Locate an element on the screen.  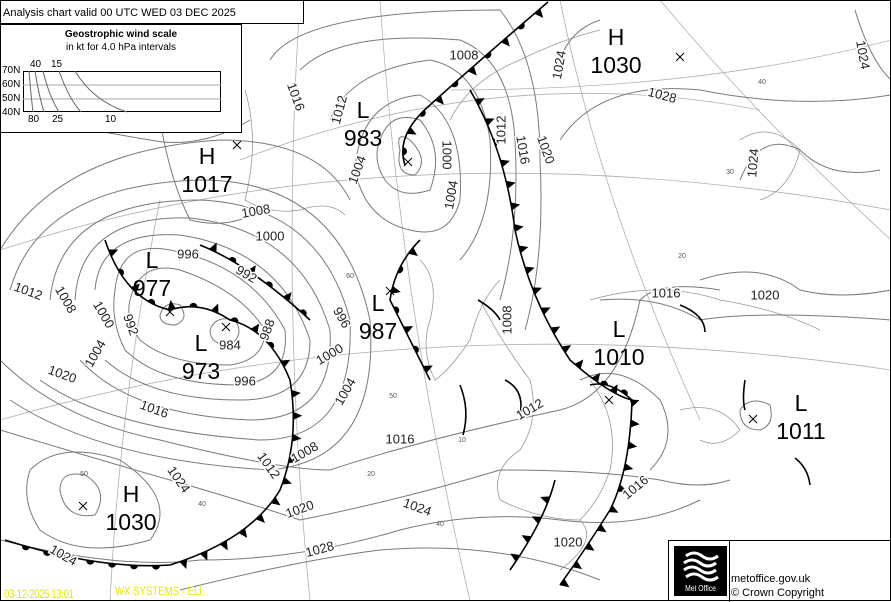
svg-text: 973 is located at coordinates (201, 371).